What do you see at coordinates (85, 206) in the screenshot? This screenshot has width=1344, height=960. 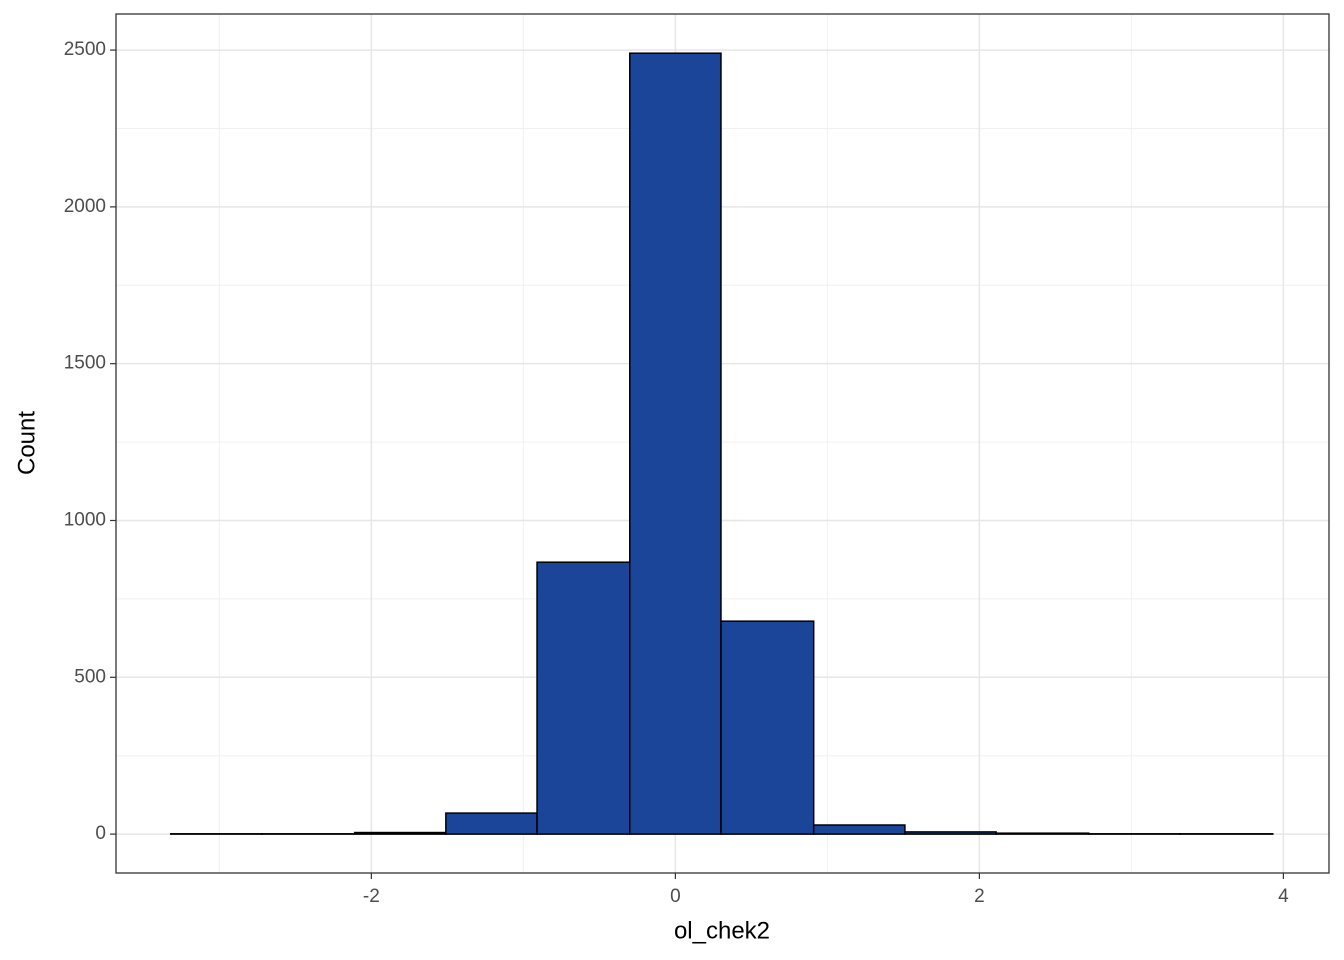 I see `y-tick-label: 2000` at bounding box center [85, 206].